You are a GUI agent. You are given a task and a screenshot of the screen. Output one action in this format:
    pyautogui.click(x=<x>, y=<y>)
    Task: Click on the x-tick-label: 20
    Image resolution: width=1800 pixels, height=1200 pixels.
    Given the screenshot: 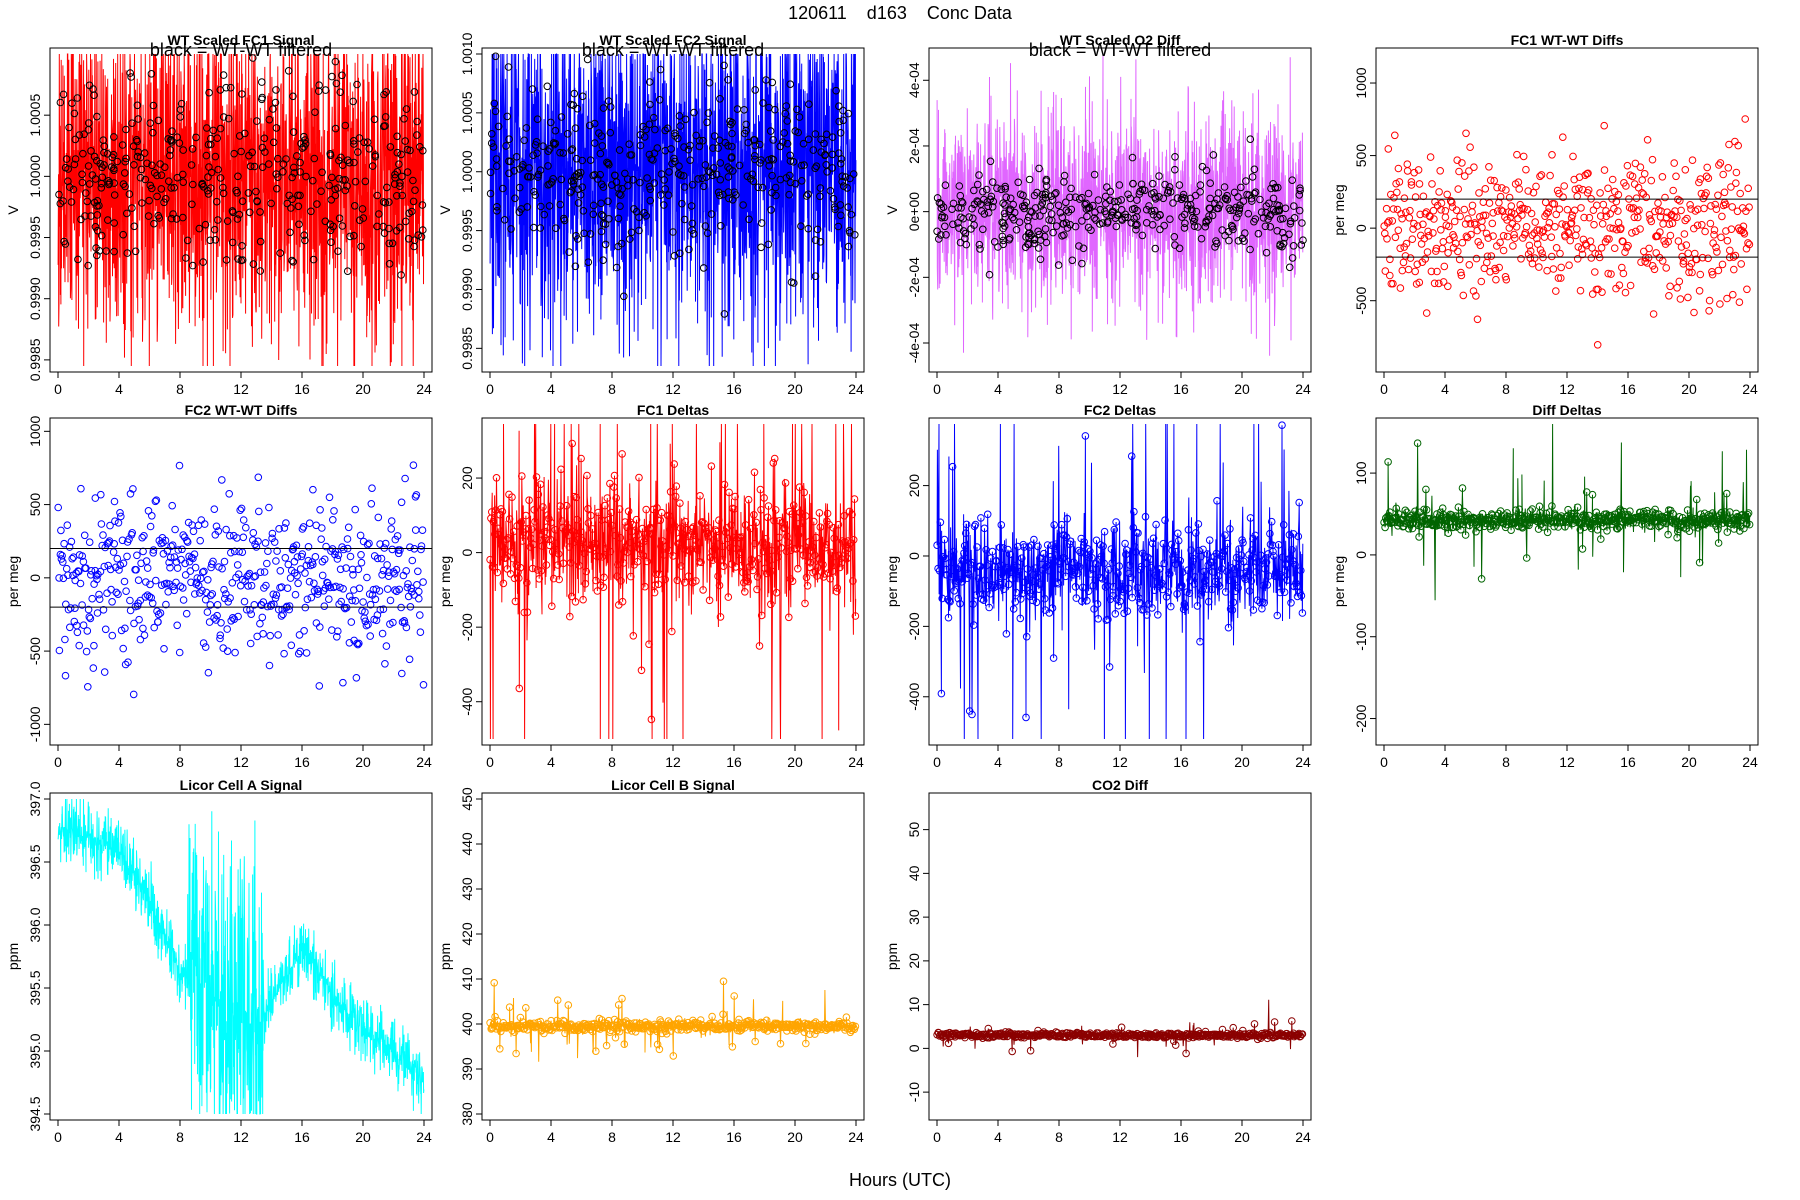 What is the action you would take?
    pyautogui.click(x=363, y=762)
    